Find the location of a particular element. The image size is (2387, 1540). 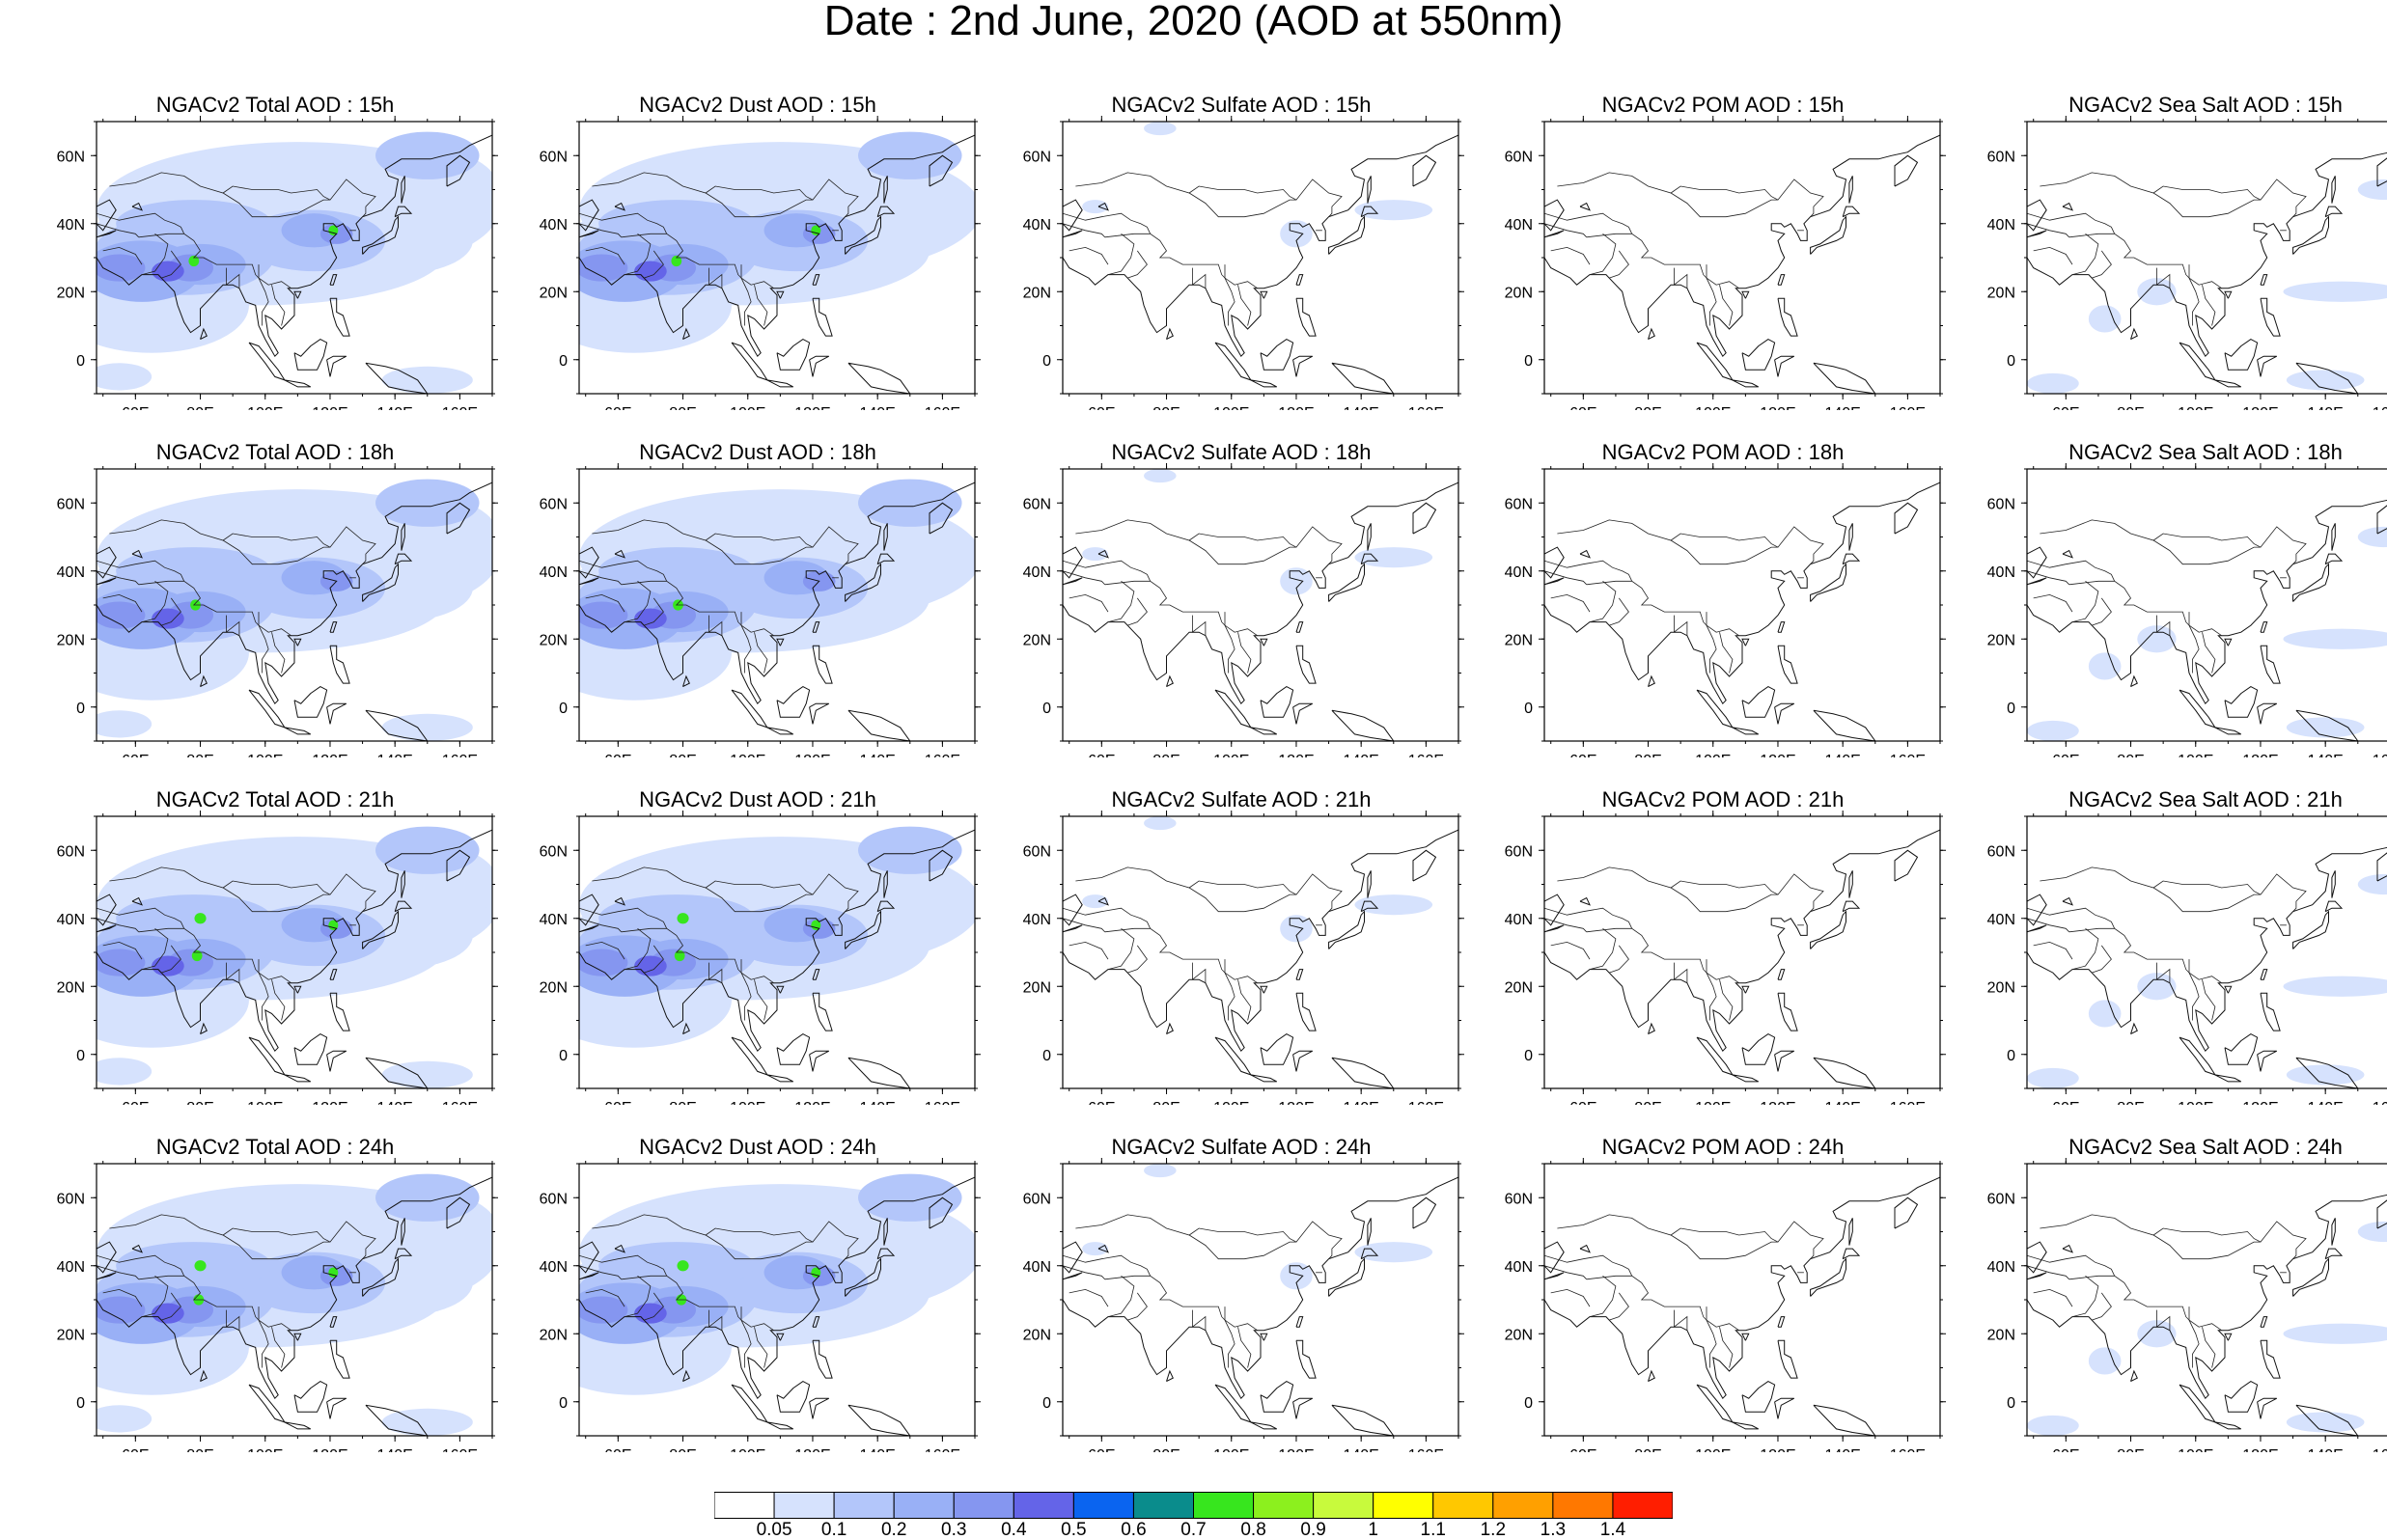

colorbar-label: 0.9 is located at coordinates (1313, 1530).